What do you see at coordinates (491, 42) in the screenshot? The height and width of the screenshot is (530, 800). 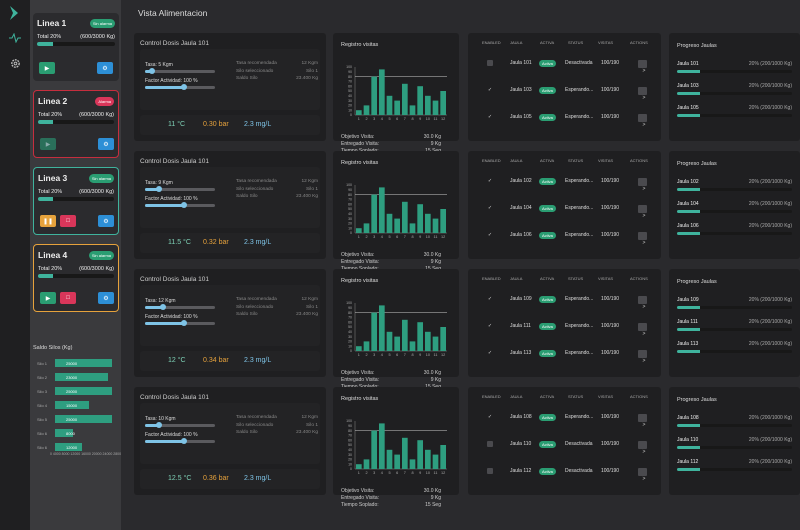 I see `table-header: ENABLED` at bounding box center [491, 42].